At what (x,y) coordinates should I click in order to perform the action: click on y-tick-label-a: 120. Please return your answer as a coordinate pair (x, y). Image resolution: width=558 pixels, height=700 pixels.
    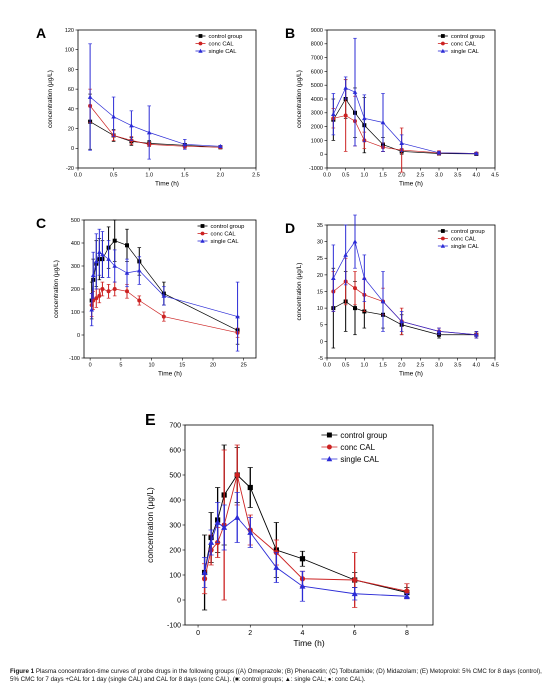
    Looking at the image, I should click on (69, 31).